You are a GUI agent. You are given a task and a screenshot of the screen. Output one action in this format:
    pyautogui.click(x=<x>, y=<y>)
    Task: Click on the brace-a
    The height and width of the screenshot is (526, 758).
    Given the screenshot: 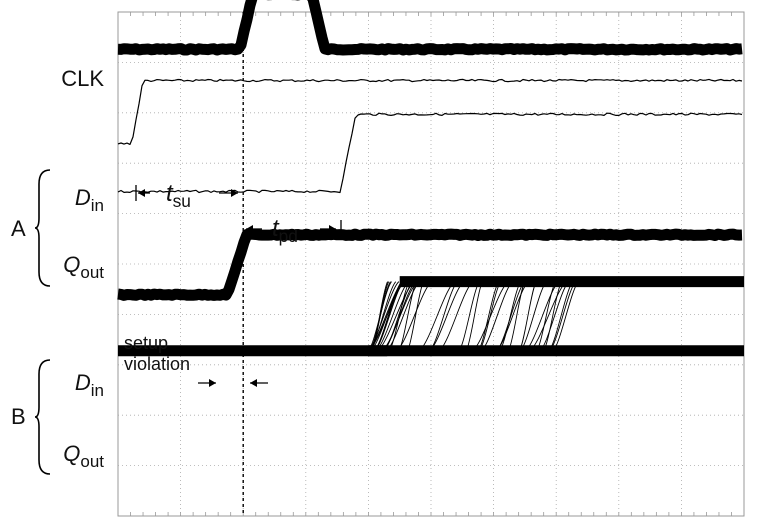 What is the action you would take?
    pyautogui.click(x=42, y=228)
    